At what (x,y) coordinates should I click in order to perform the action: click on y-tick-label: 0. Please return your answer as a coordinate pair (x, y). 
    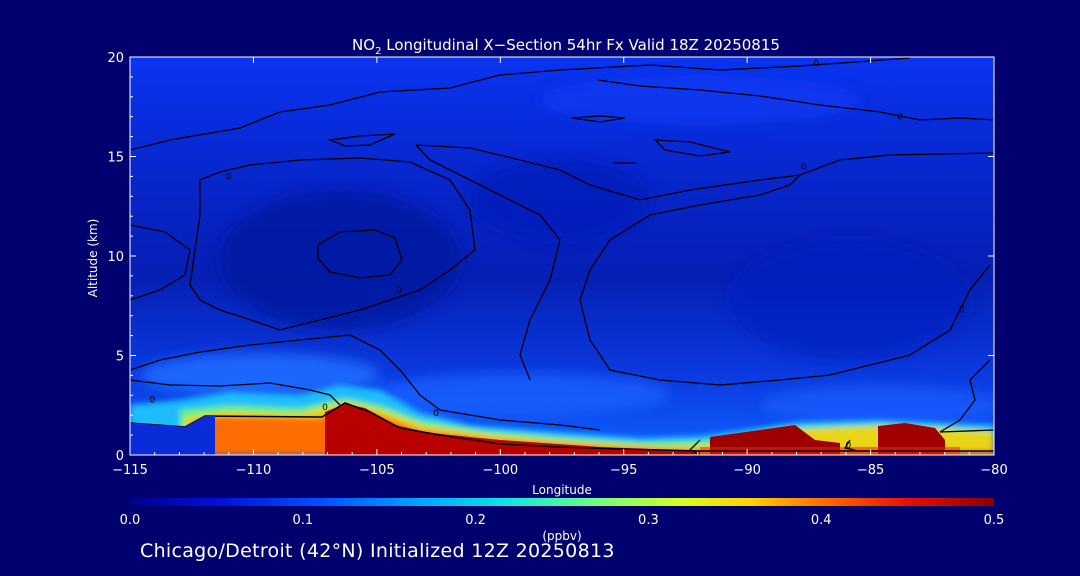
    Looking at the image, I should click on (120, 456).